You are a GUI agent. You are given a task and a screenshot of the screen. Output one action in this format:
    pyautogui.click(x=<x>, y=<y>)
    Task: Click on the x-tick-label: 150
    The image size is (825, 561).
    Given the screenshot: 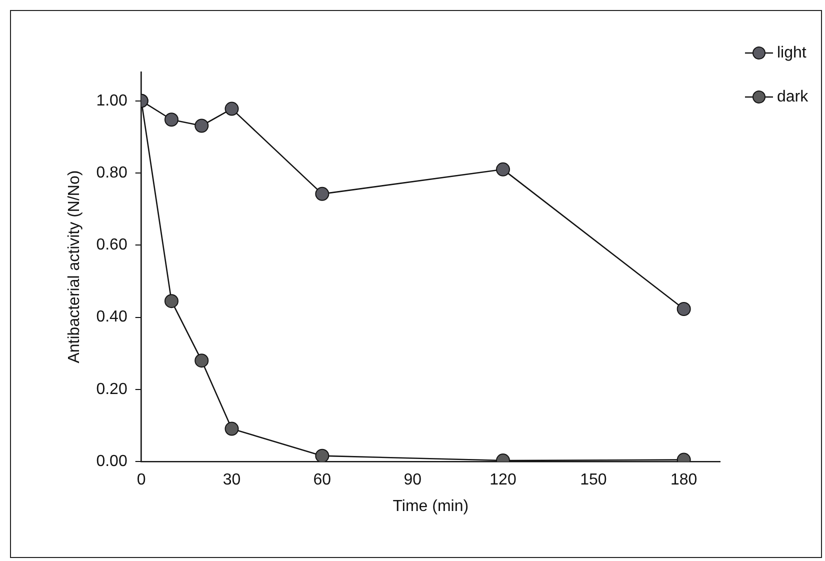 What is the action you would take?
    pyautogui.click(x=593, y=480)
    